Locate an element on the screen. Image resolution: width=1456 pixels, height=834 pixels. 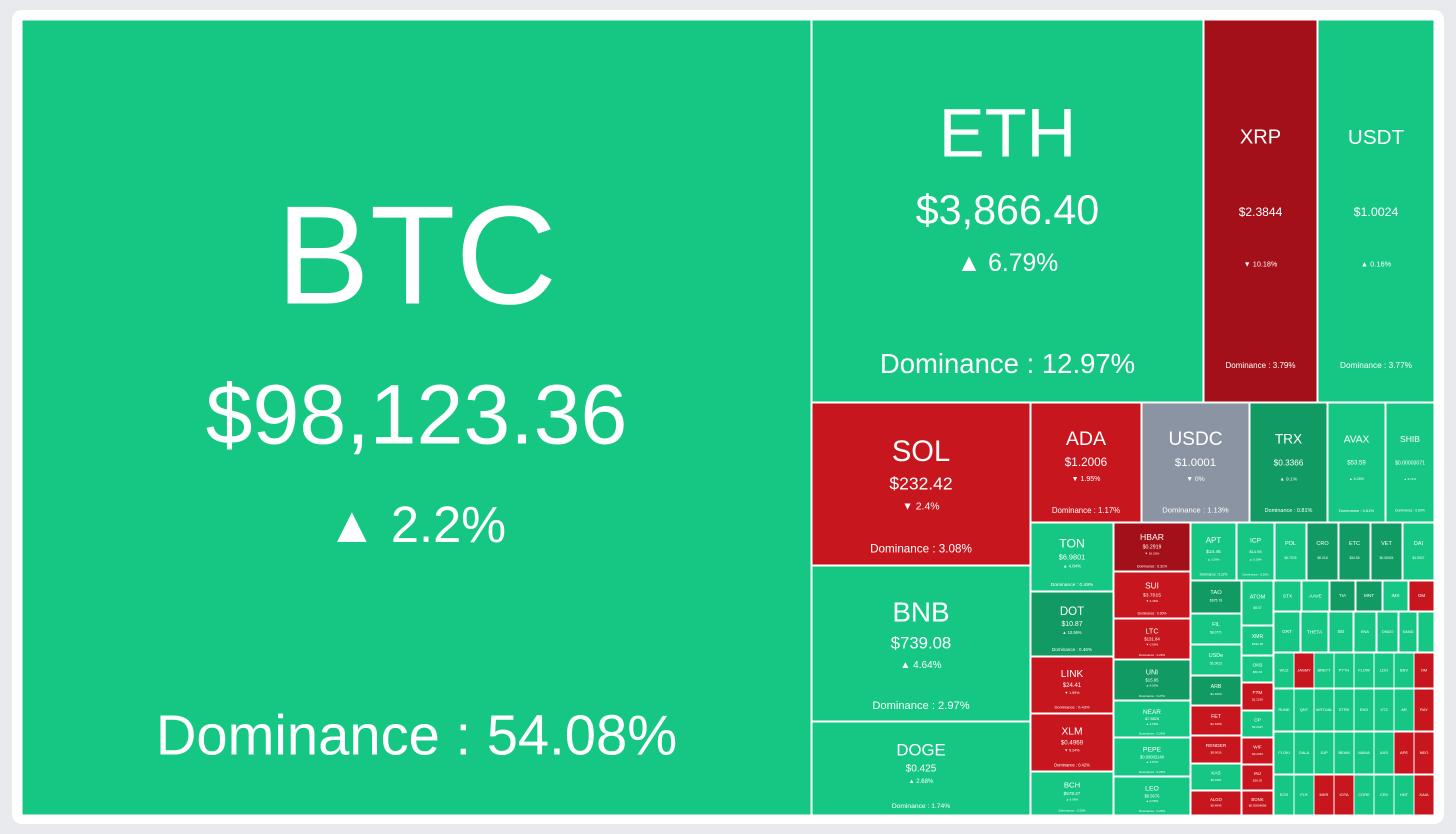
coin-tile: DAI $1.0007 is located at coordinates (1418, 551).